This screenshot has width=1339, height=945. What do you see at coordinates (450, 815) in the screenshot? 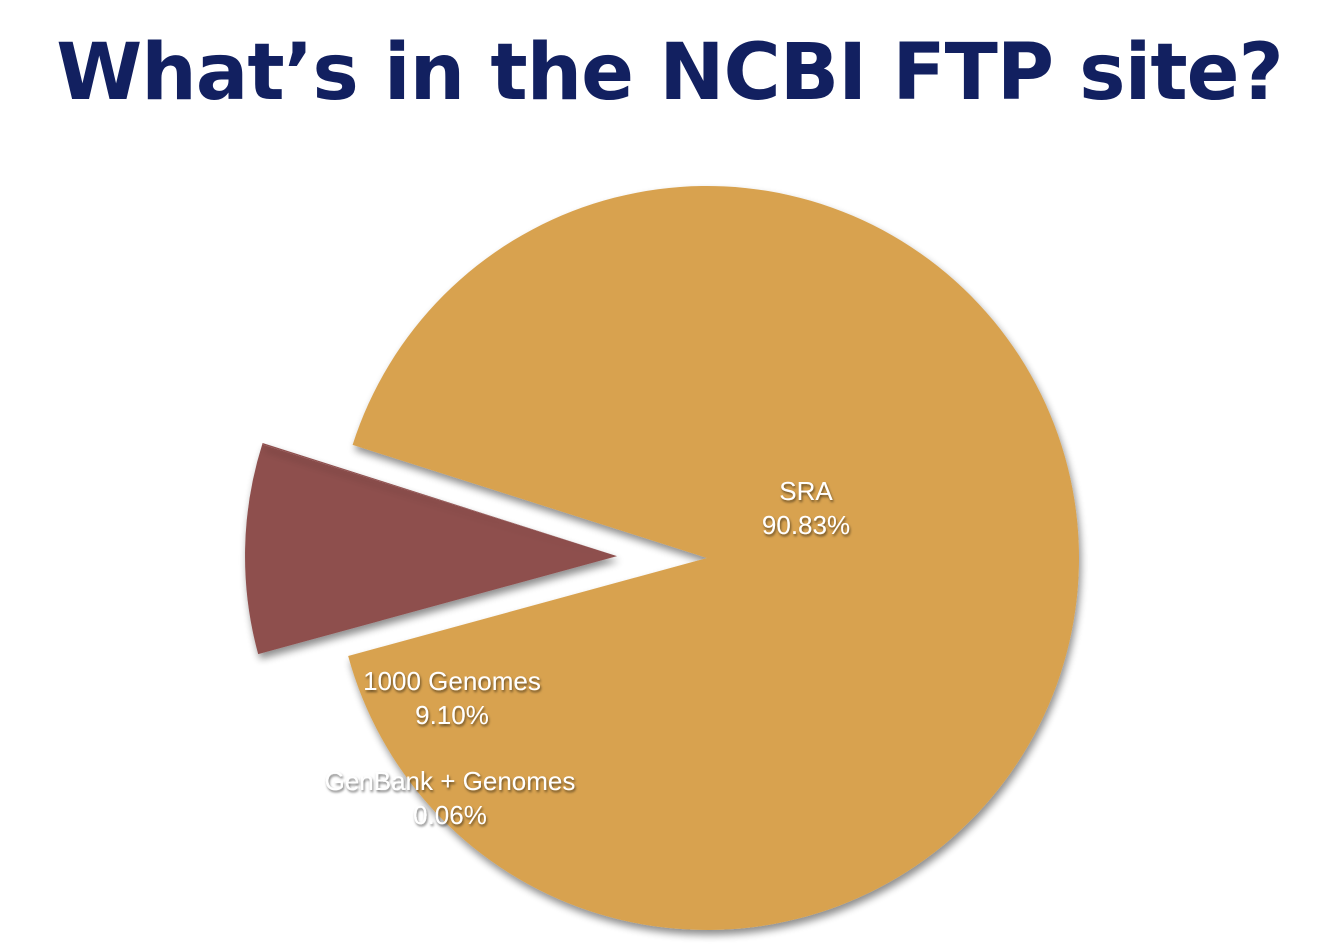
I see `slice-percent-genbank-genomes: 0.06%` at bounding box center [450, 815].